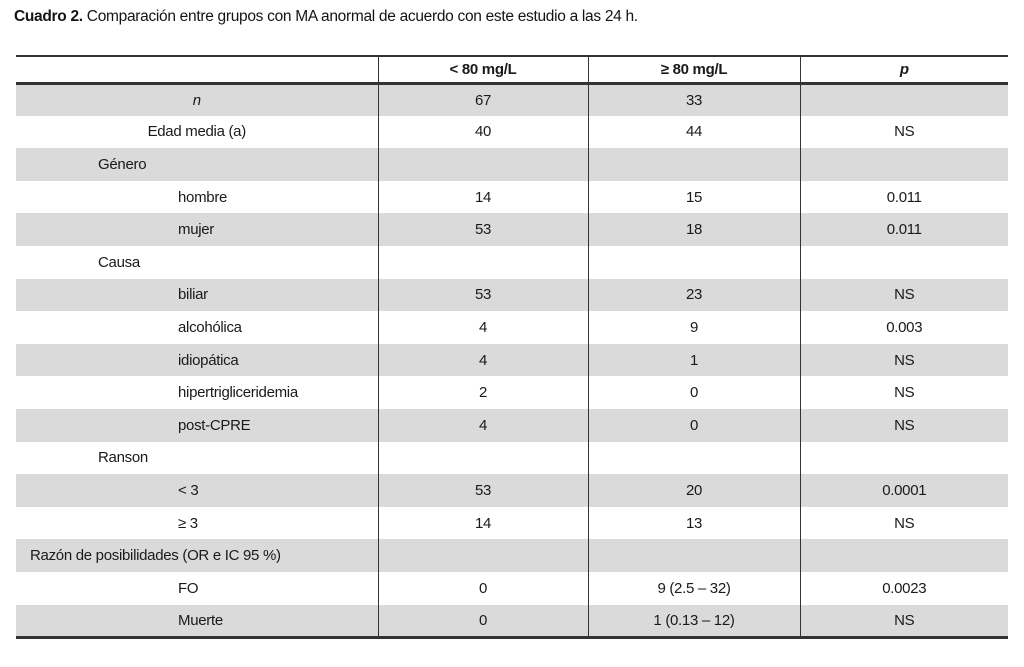 The image size is (1024, 667). Describe the element at coordinates (197, 229) in the screenshot. I see `row-label: mujer` at that location.